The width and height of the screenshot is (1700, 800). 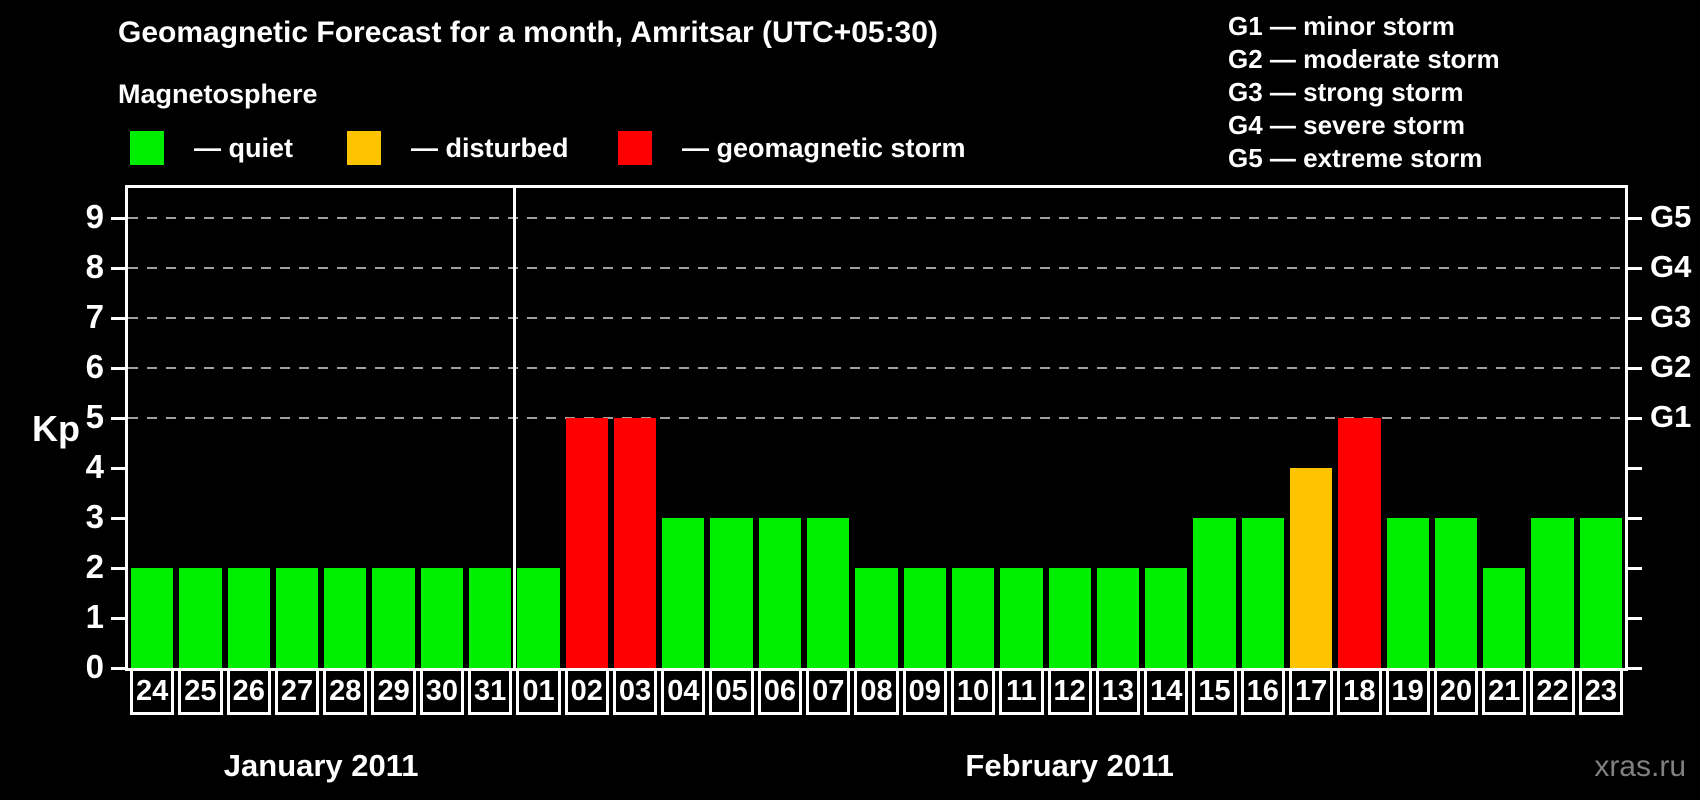 What do you see at coordinates (393, 691) in the screenshot?
I see `date-label-29: 29` at bounding box center [393, 691].